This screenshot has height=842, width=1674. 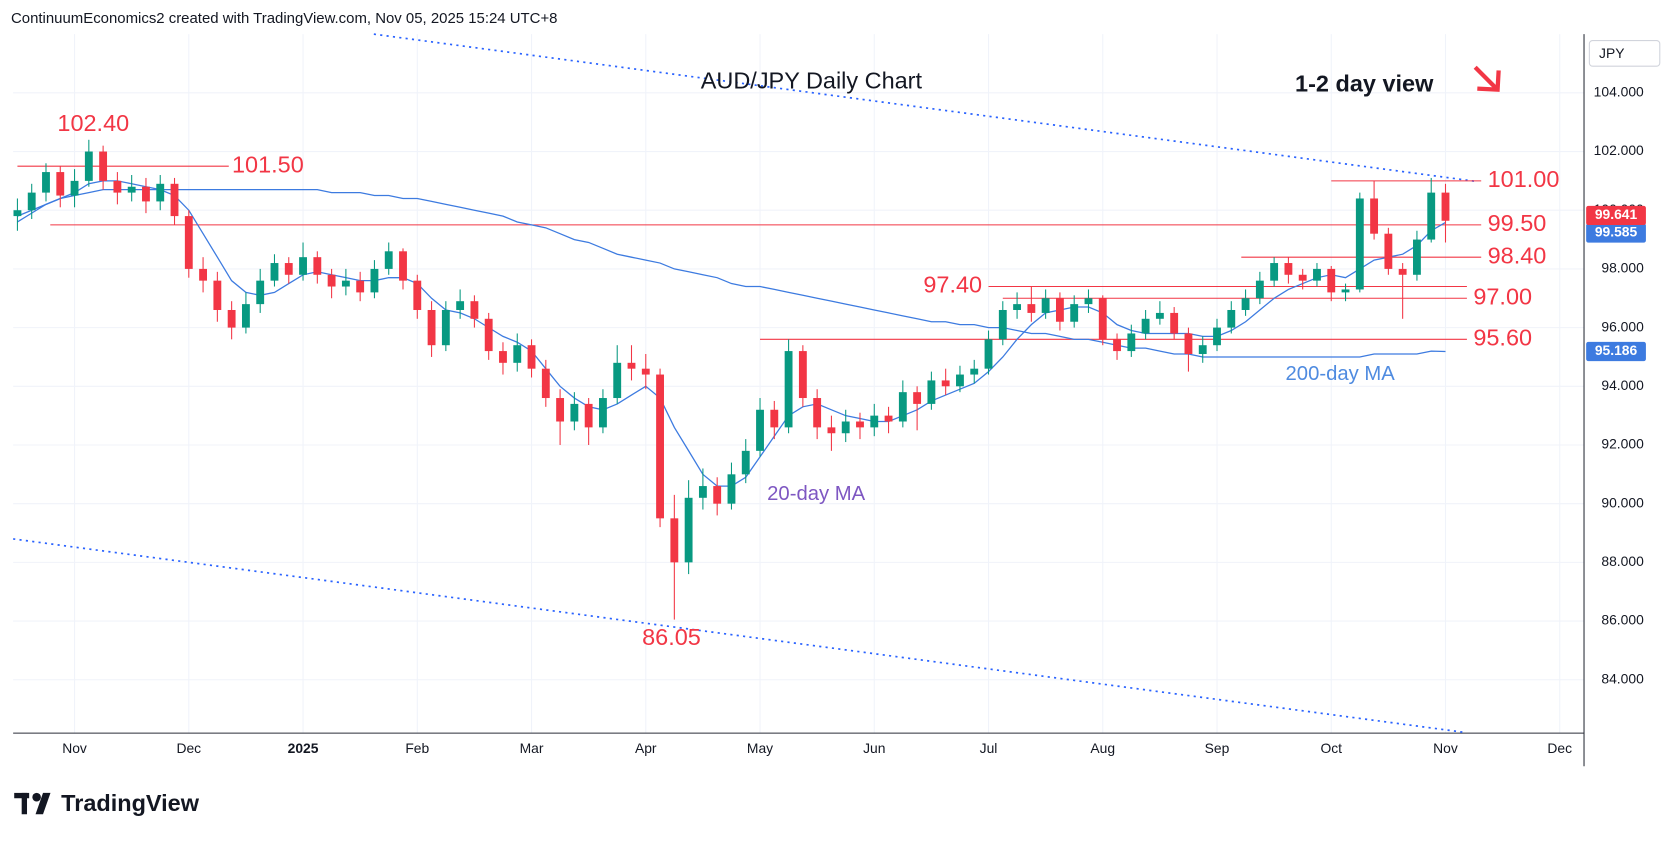 What do you see at coordinates (874, 748) in the screenshot?
I see `x-tick-label: Jun` at bounding box center [874, 748].